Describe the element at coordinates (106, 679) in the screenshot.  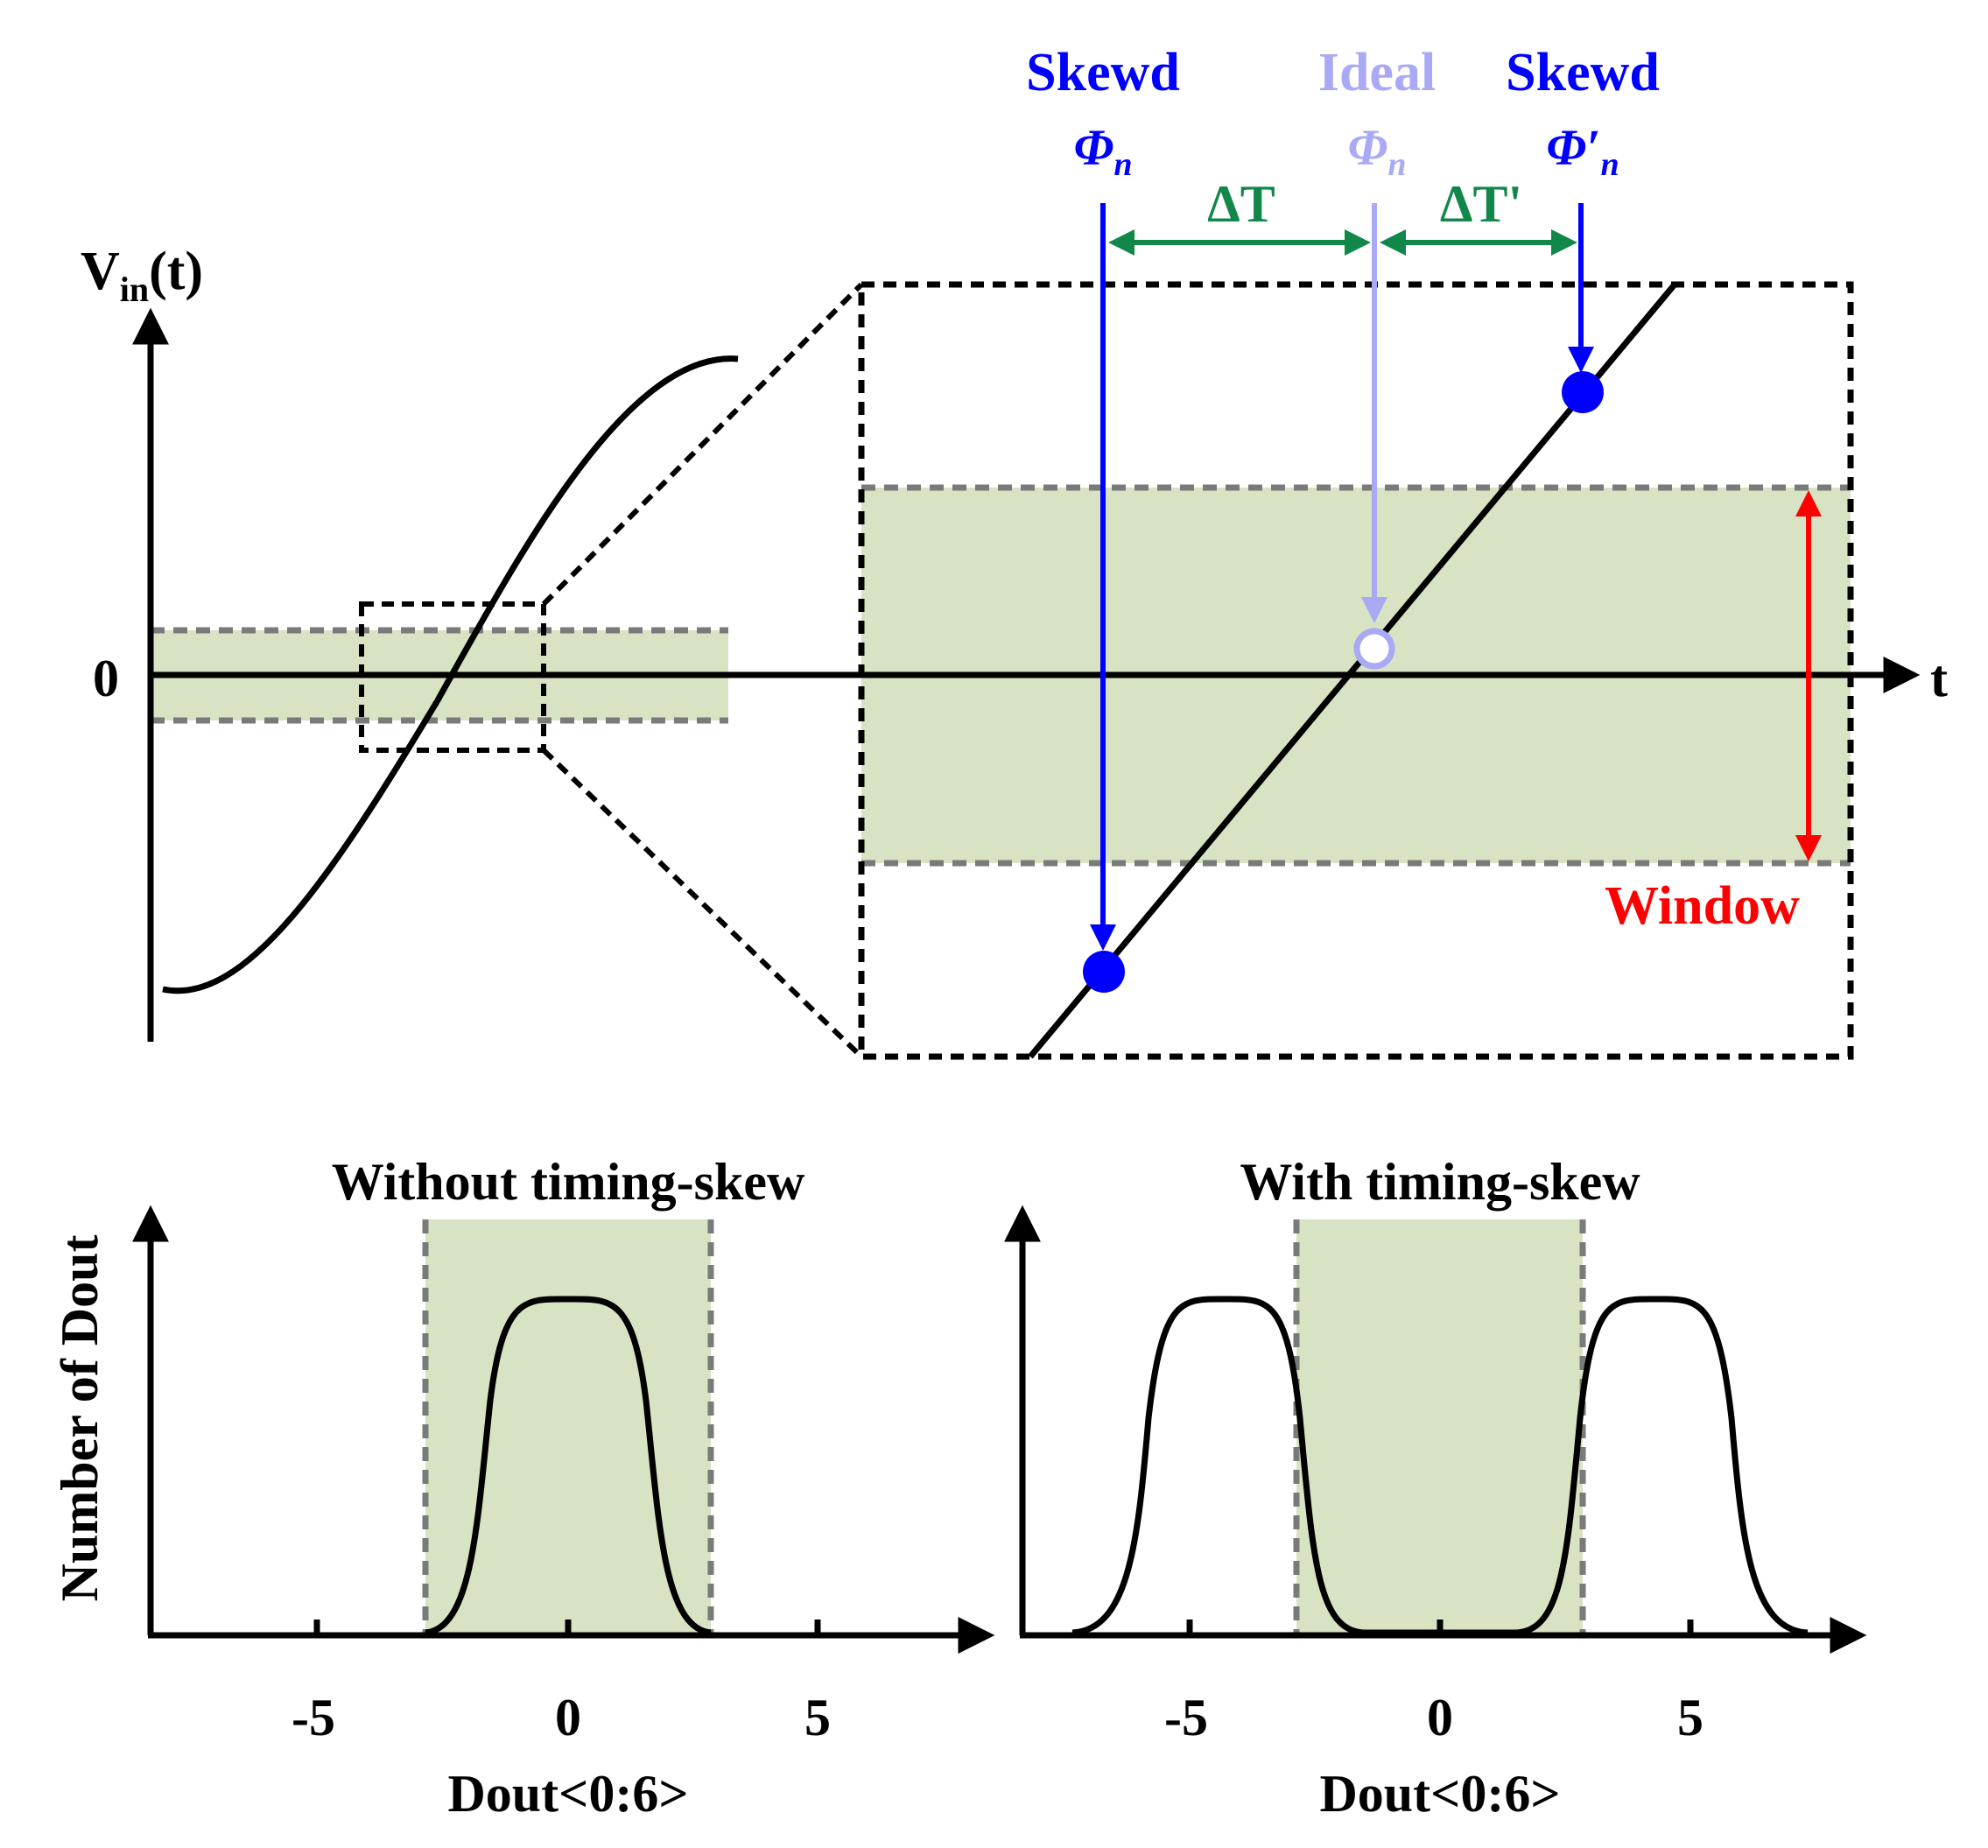
I see `zero-label: 0` at that location.